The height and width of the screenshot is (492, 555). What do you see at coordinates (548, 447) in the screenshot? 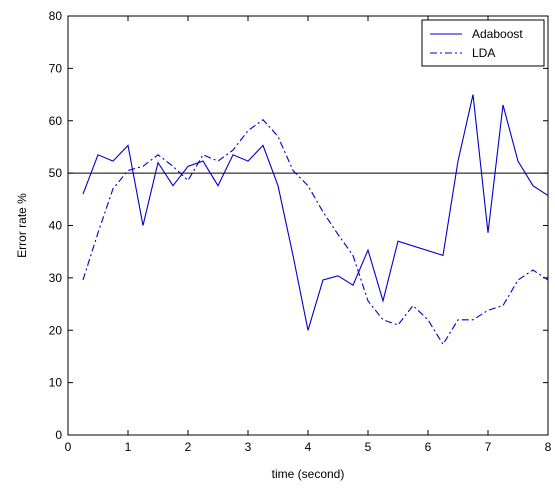
I see `x-tick-label: 8` at bounding box center [548, 447].